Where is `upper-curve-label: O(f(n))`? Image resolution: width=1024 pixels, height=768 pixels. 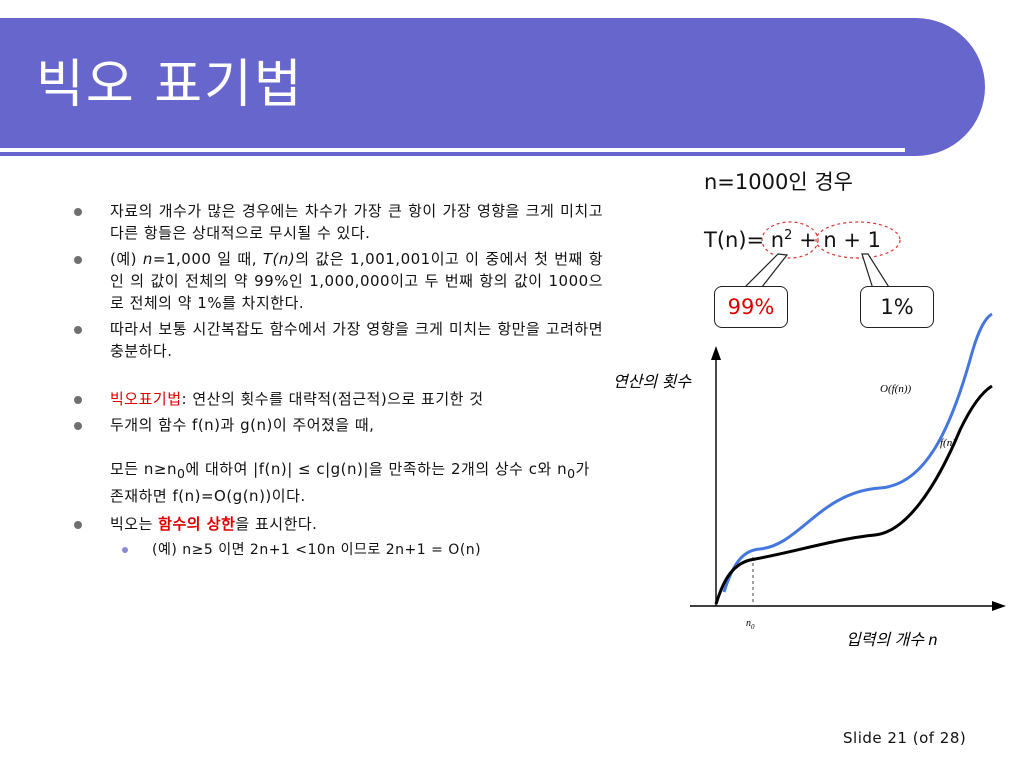
upper-curve-label: O(f(n)) is located at coordinates (895, 389).